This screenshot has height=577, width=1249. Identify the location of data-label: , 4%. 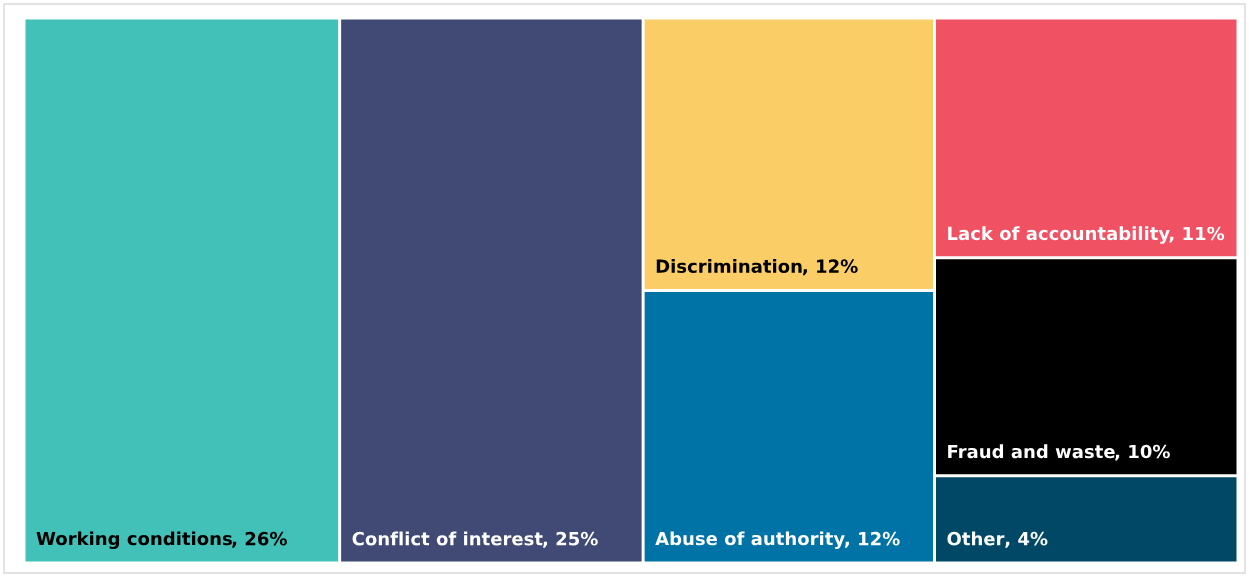
(1026, 539).